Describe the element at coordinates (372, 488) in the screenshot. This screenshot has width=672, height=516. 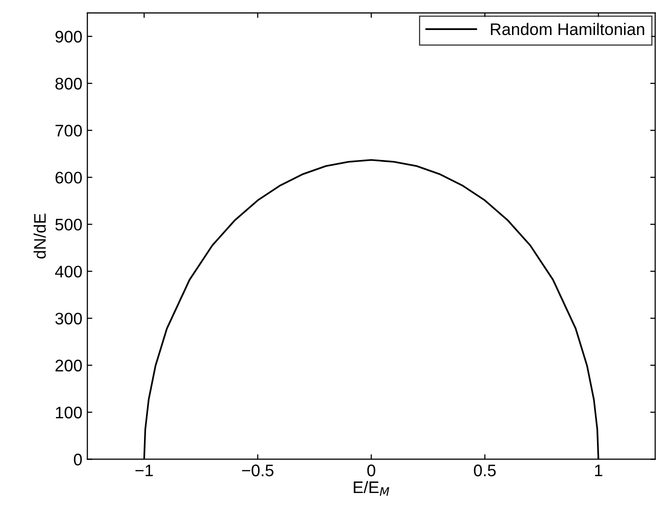
I see `x-axis-title: E/E$_{M}$` at that location.